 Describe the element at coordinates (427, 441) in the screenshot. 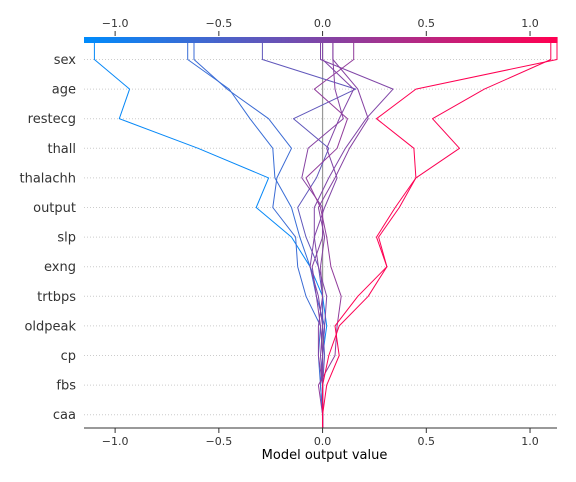

I see `x-tick-label: 0.5` at that location.